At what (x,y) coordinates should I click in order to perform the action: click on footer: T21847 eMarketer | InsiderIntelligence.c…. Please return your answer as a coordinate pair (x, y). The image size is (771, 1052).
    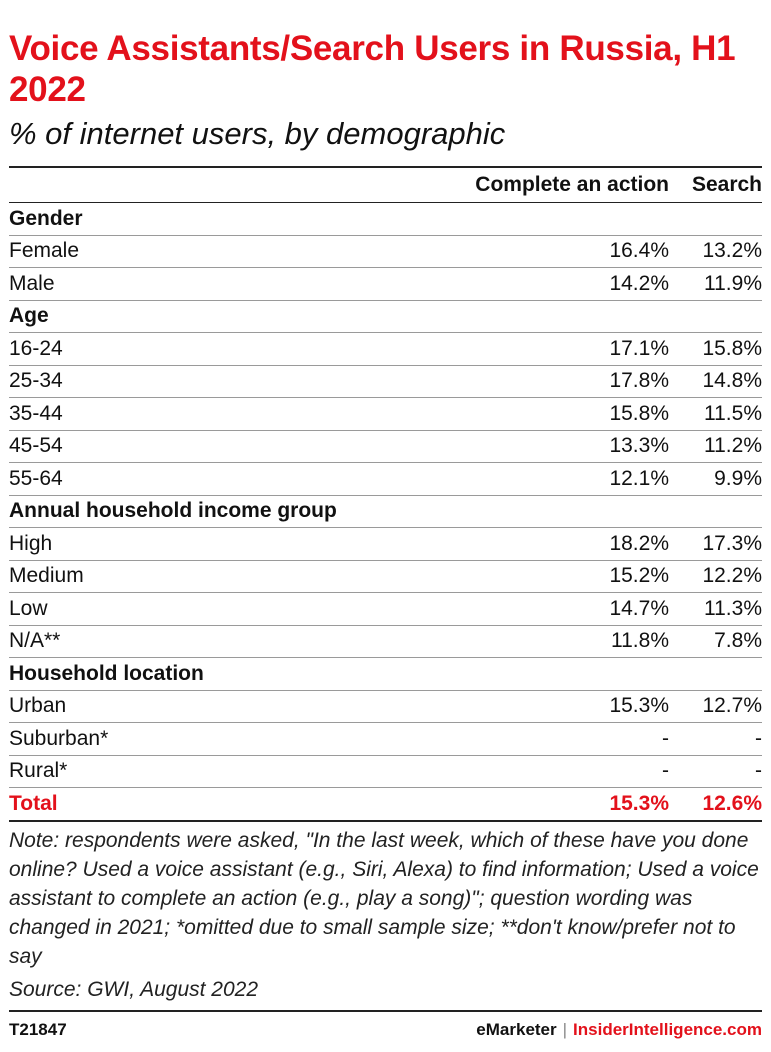
    Looking at the image, I should click on (385, 1025).